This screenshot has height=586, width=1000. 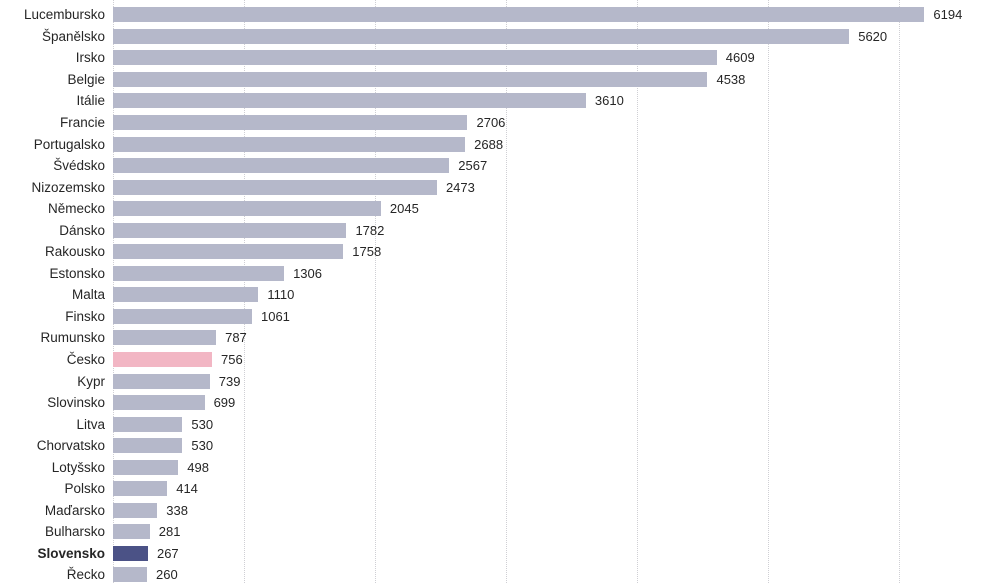 I want to click on bar-area: 1758, so click(x=556, y=252).